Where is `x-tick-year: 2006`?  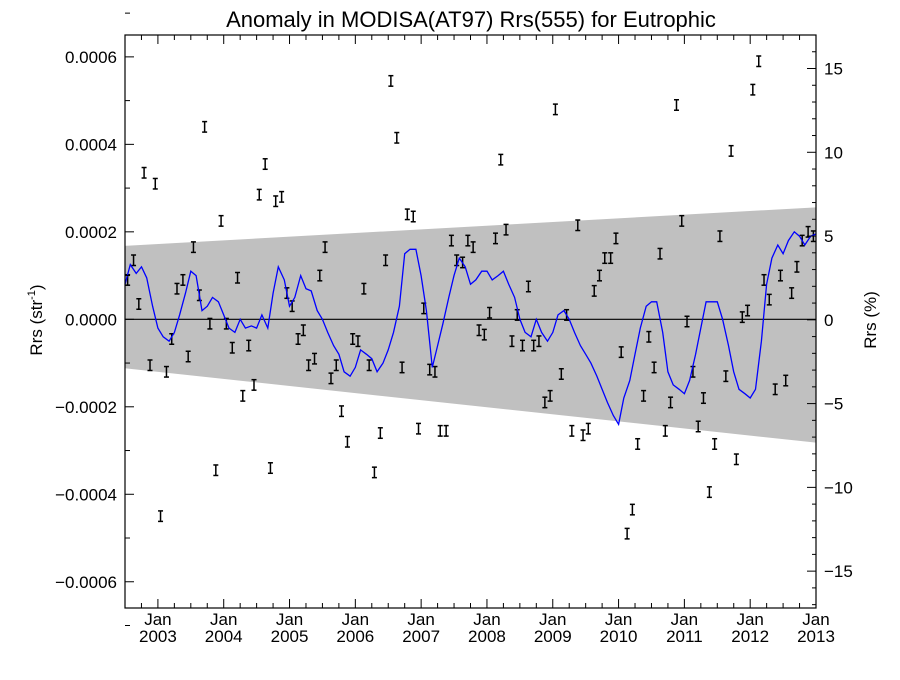
x-tick-year: 2006 is located at coordinates (355, 636).